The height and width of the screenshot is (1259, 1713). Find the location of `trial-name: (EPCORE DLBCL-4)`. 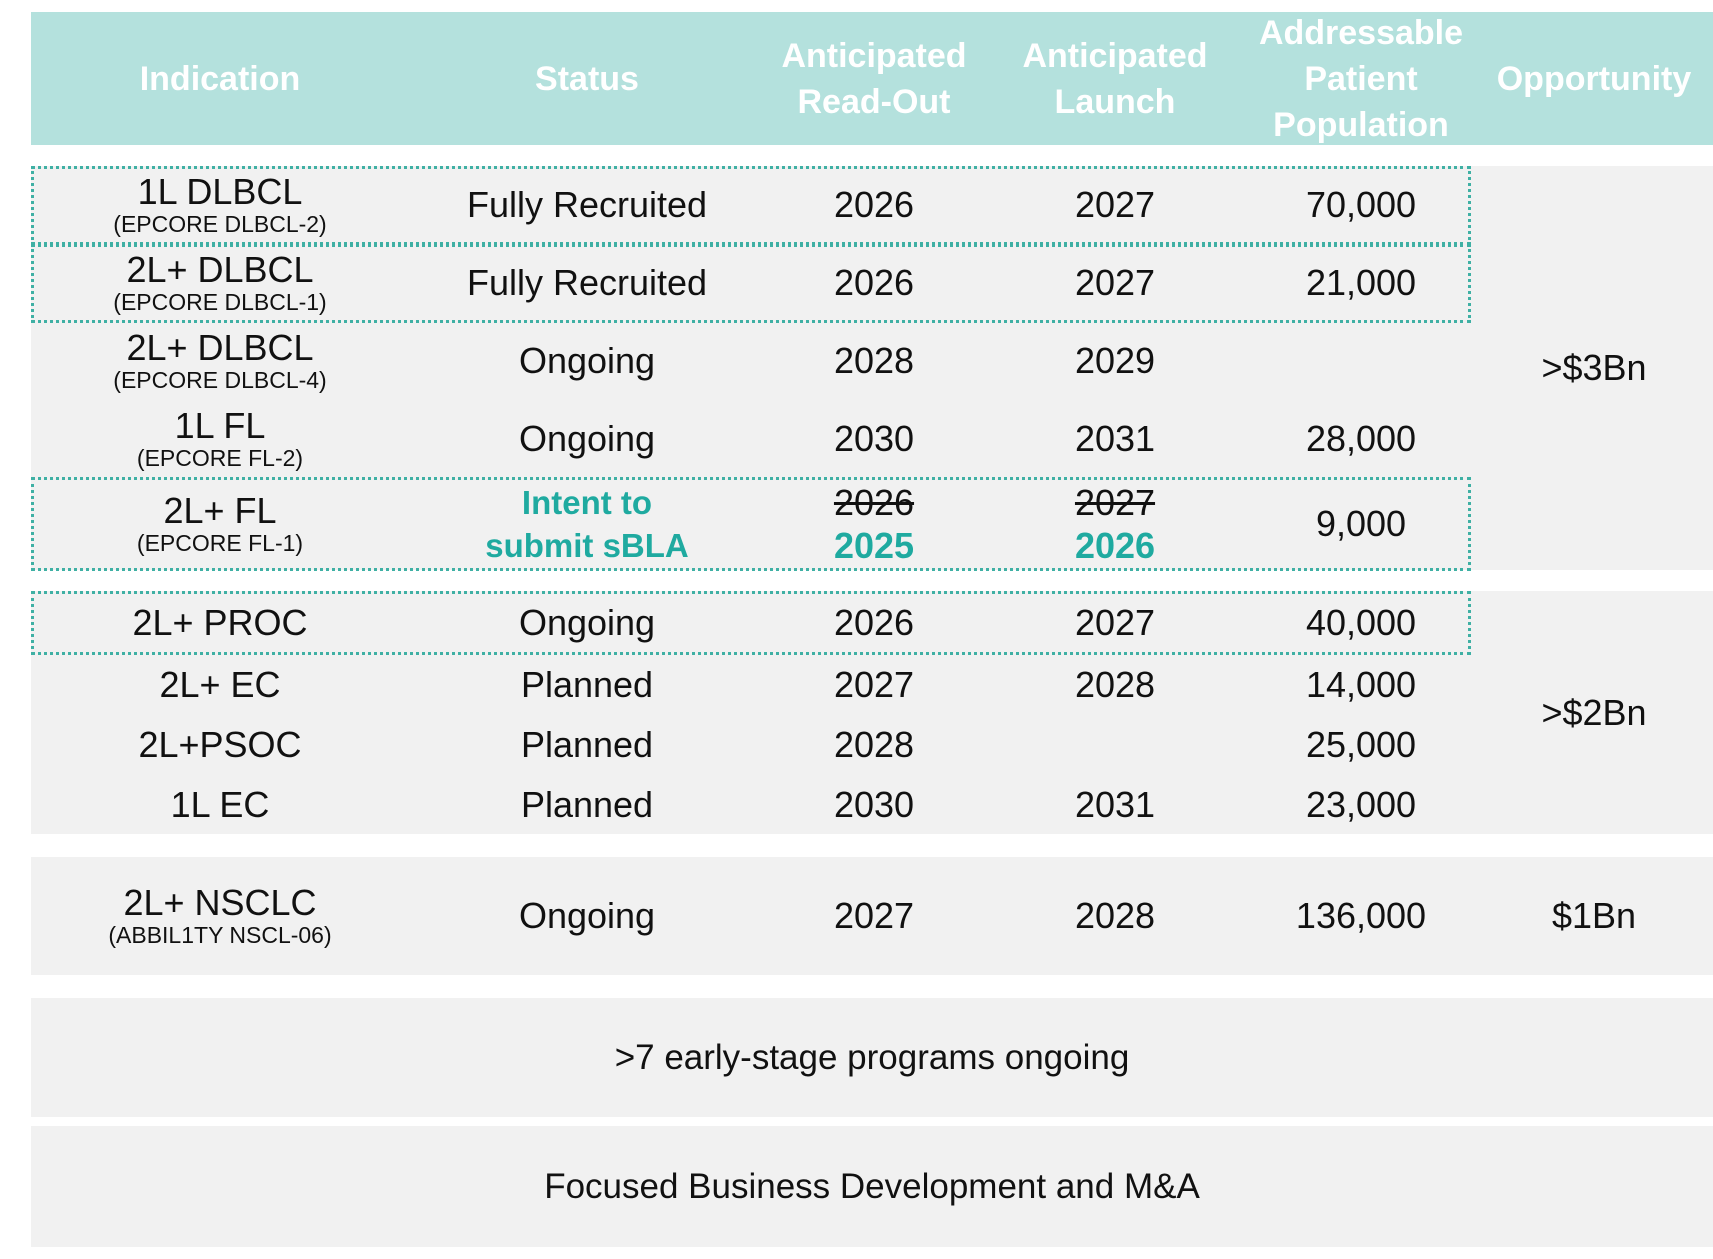

trial-name: (EPCORE DLBCL-4) is located at coordinates (220, 380).